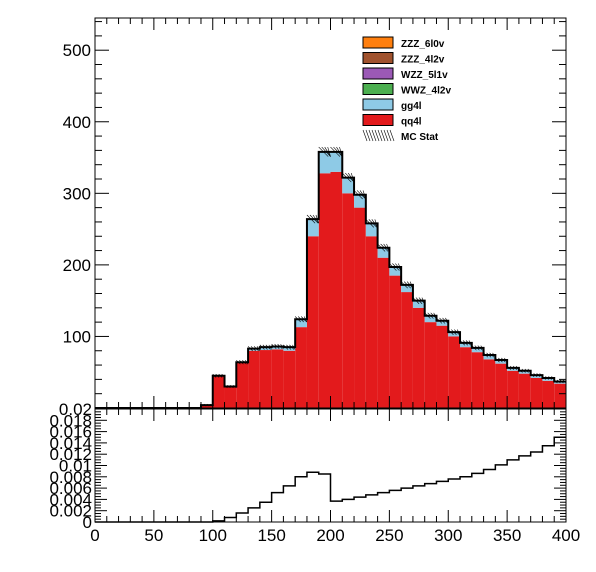  I want to click on y-tick-label: 0.012, so click(70, 454).